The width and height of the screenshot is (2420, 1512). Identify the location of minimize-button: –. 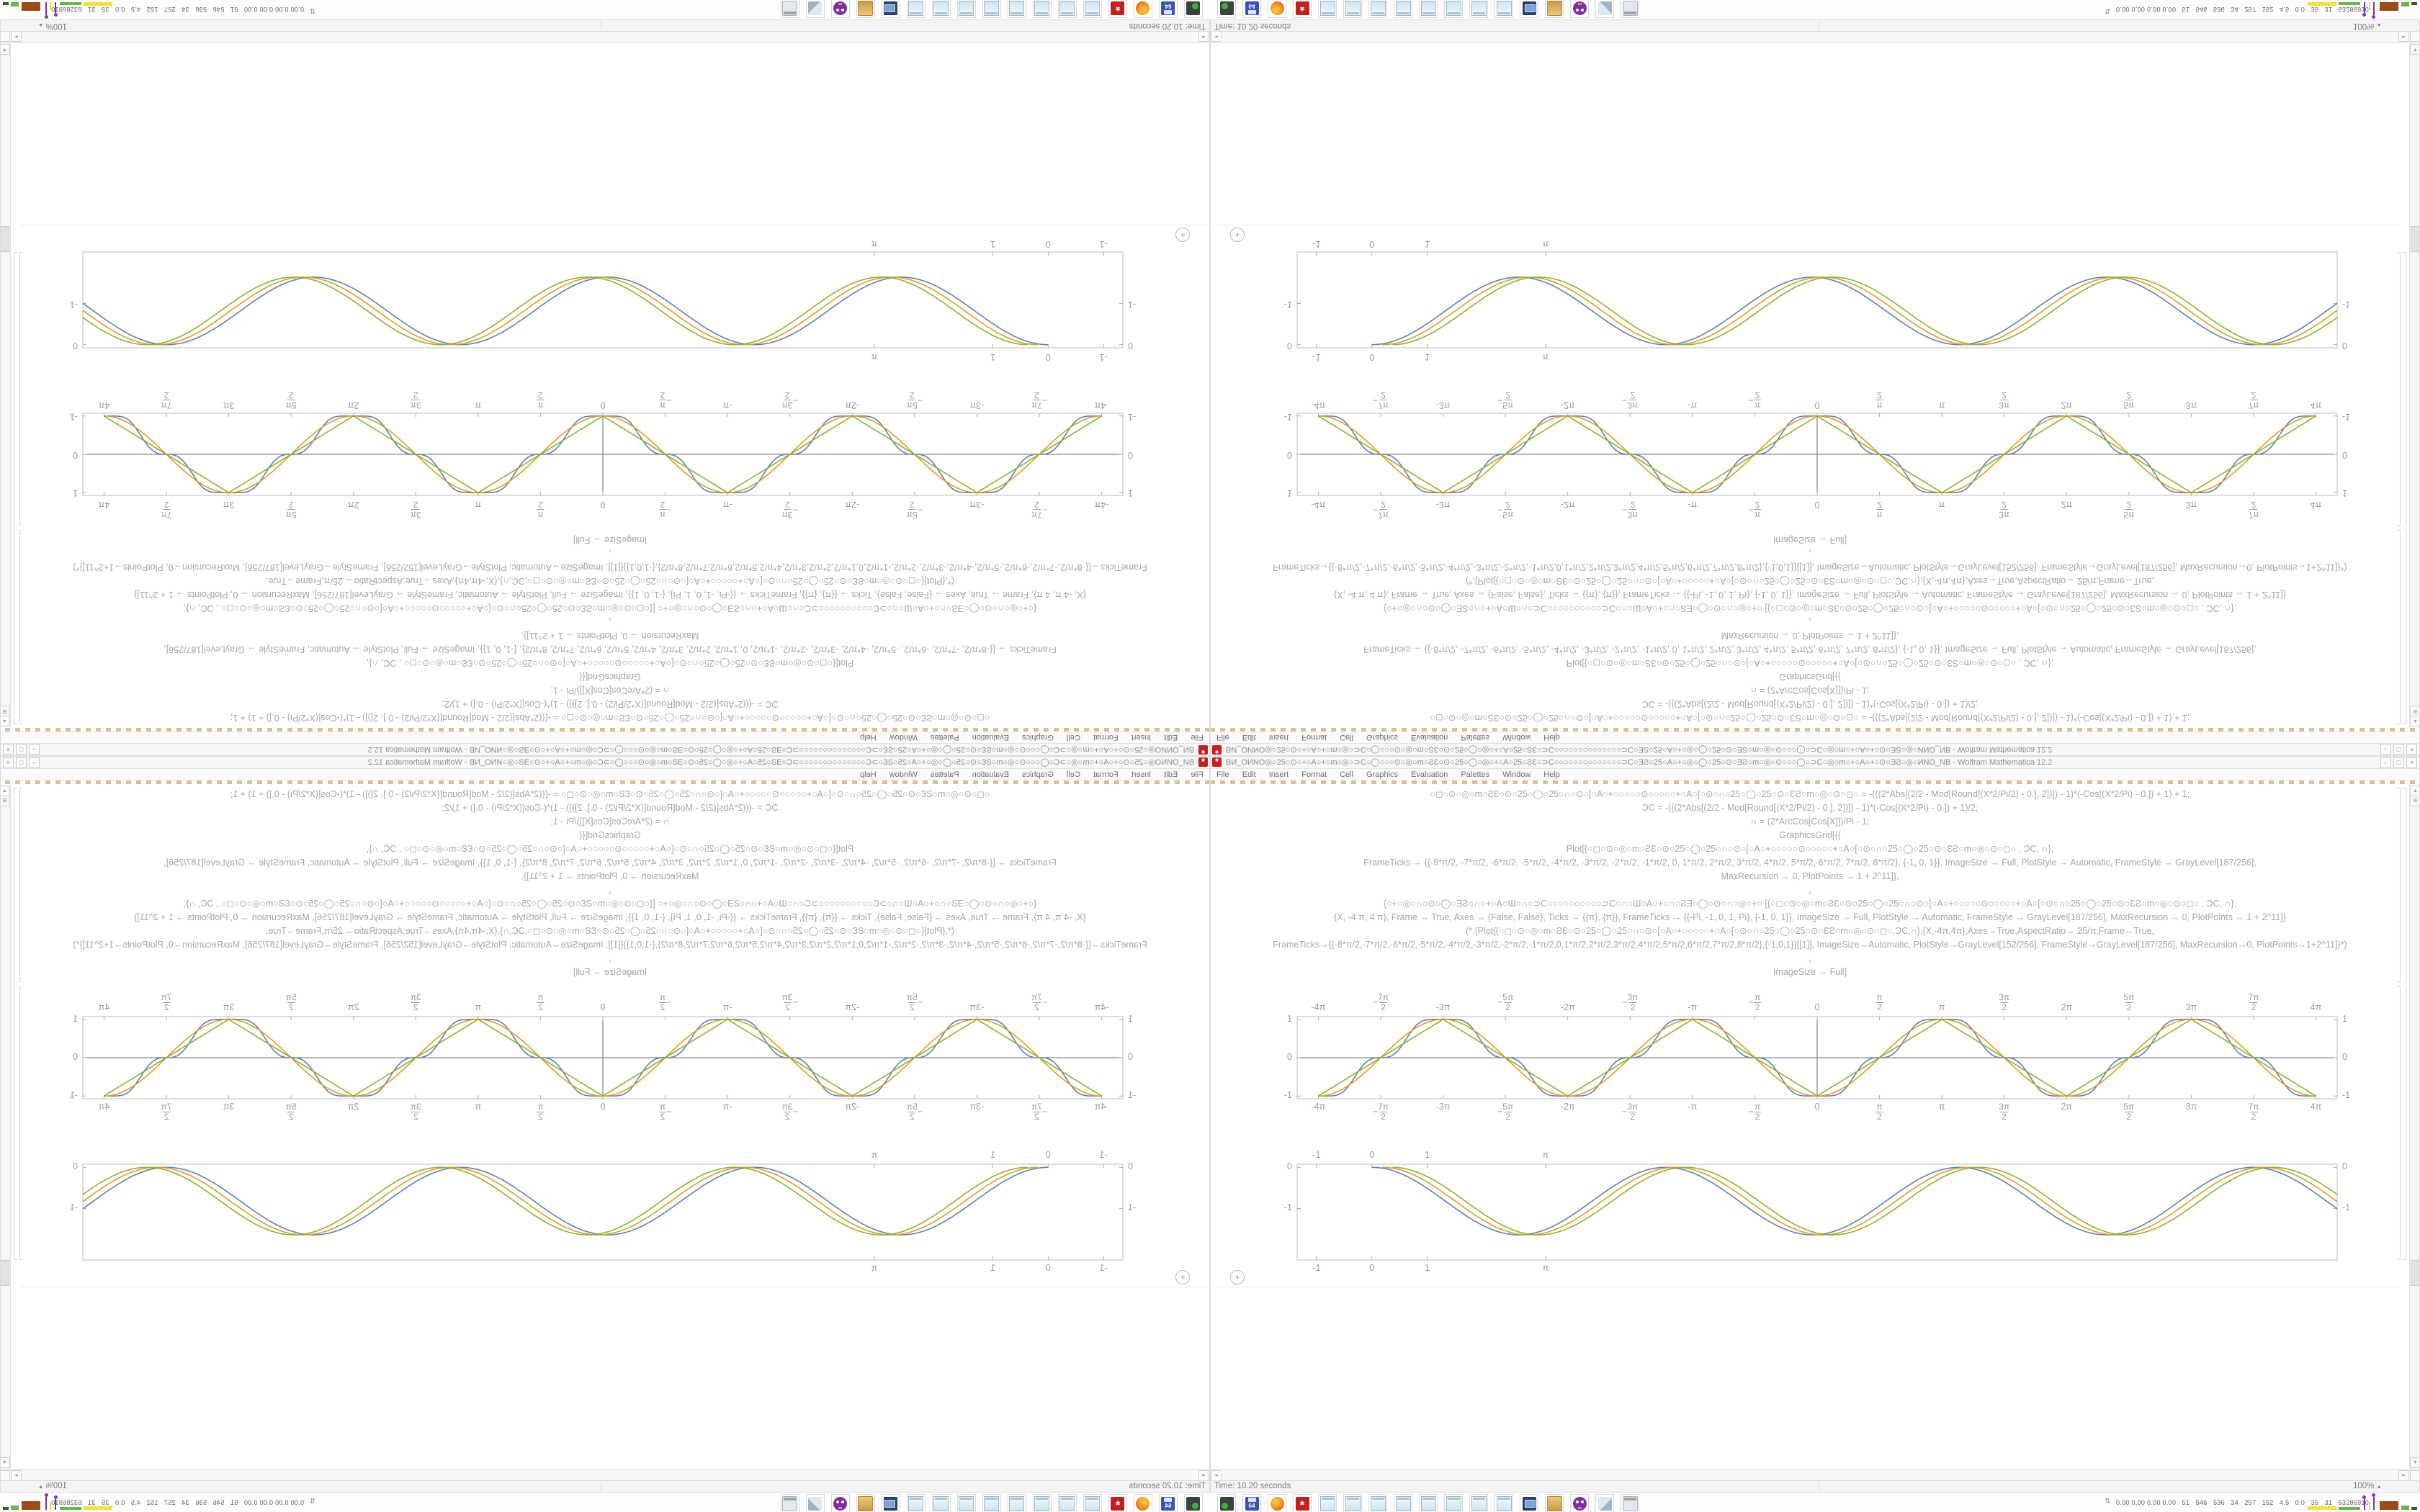
(2385, 749).